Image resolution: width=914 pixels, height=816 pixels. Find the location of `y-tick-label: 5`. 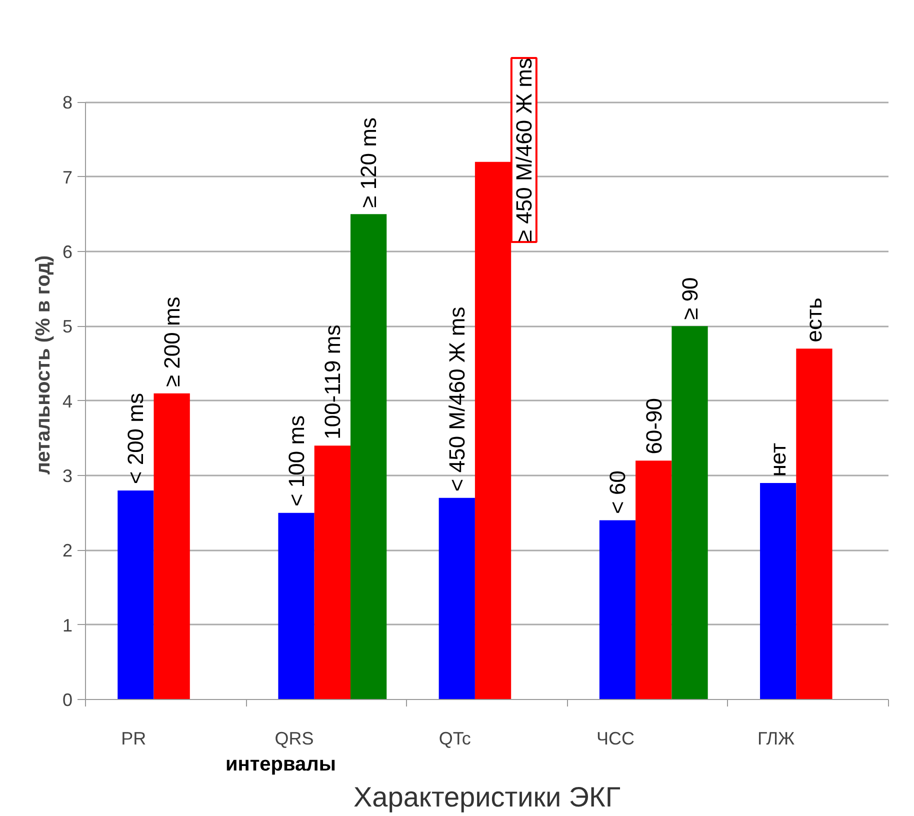

y-tick-label: 5 is located at coordinates (67, 326).